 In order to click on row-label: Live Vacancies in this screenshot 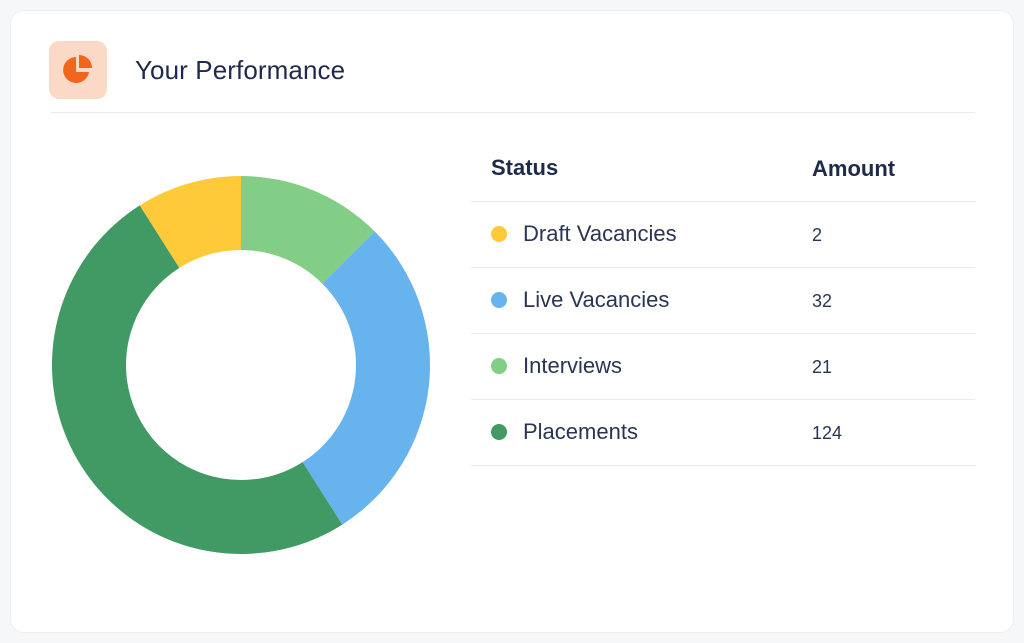, I will do `click(596, 299)`.